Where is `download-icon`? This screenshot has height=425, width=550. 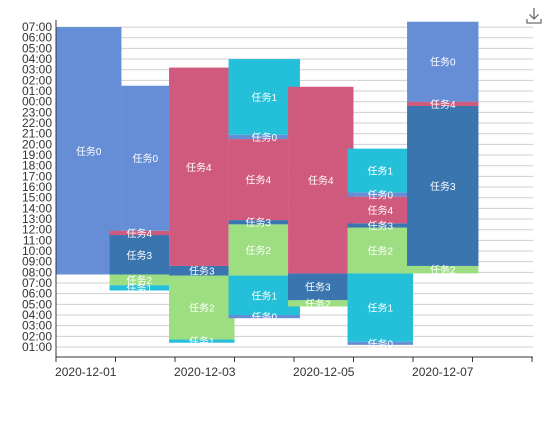
download-icon is located at coordinates (534, 16).